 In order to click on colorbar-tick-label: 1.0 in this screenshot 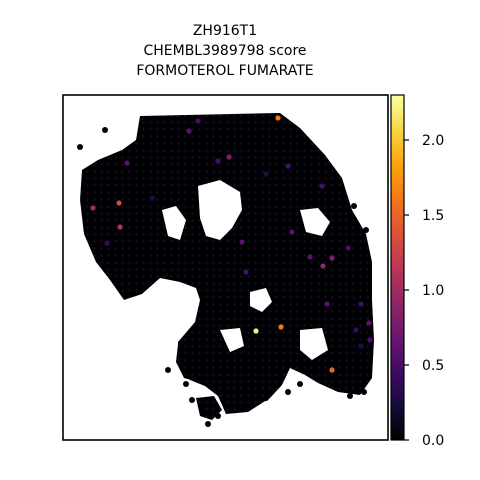, I will do `click(433, 291)`.